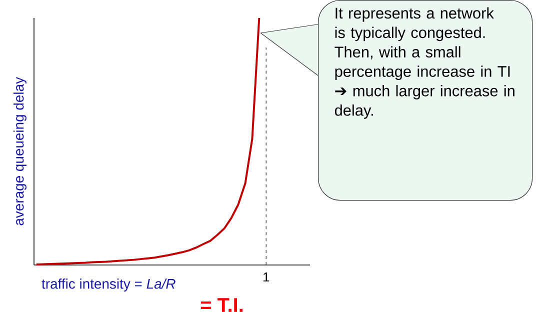  Describe the element at coordinates (424, 63) in the screenshot. I see `text: It represents a network is typically congested. Then, with a small percentage increase in TI ➔ much larger increase in delay.` at that location.